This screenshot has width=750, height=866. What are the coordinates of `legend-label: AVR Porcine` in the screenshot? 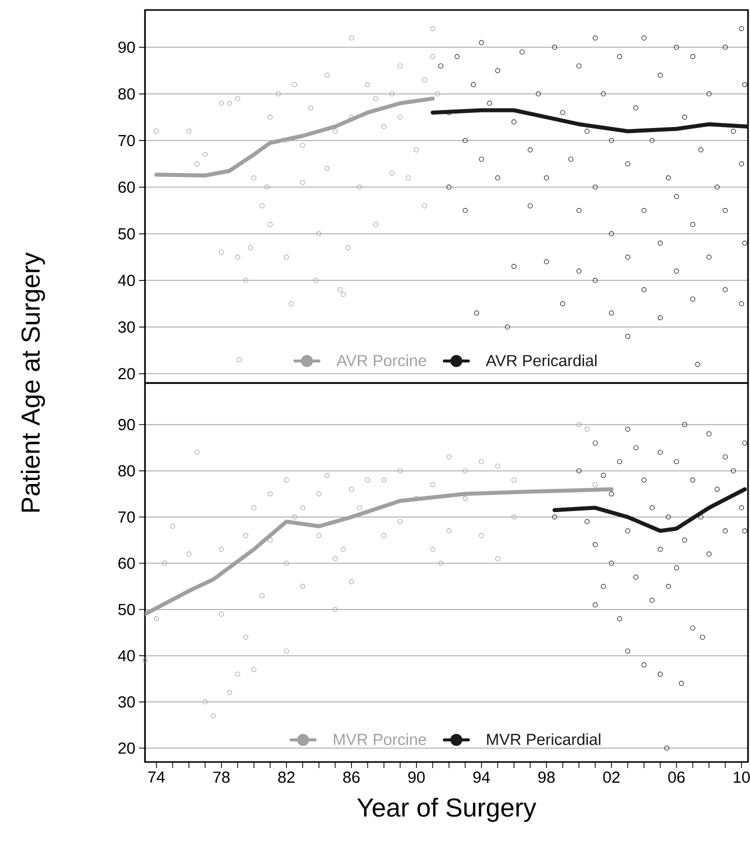 It's located at (381, 360).